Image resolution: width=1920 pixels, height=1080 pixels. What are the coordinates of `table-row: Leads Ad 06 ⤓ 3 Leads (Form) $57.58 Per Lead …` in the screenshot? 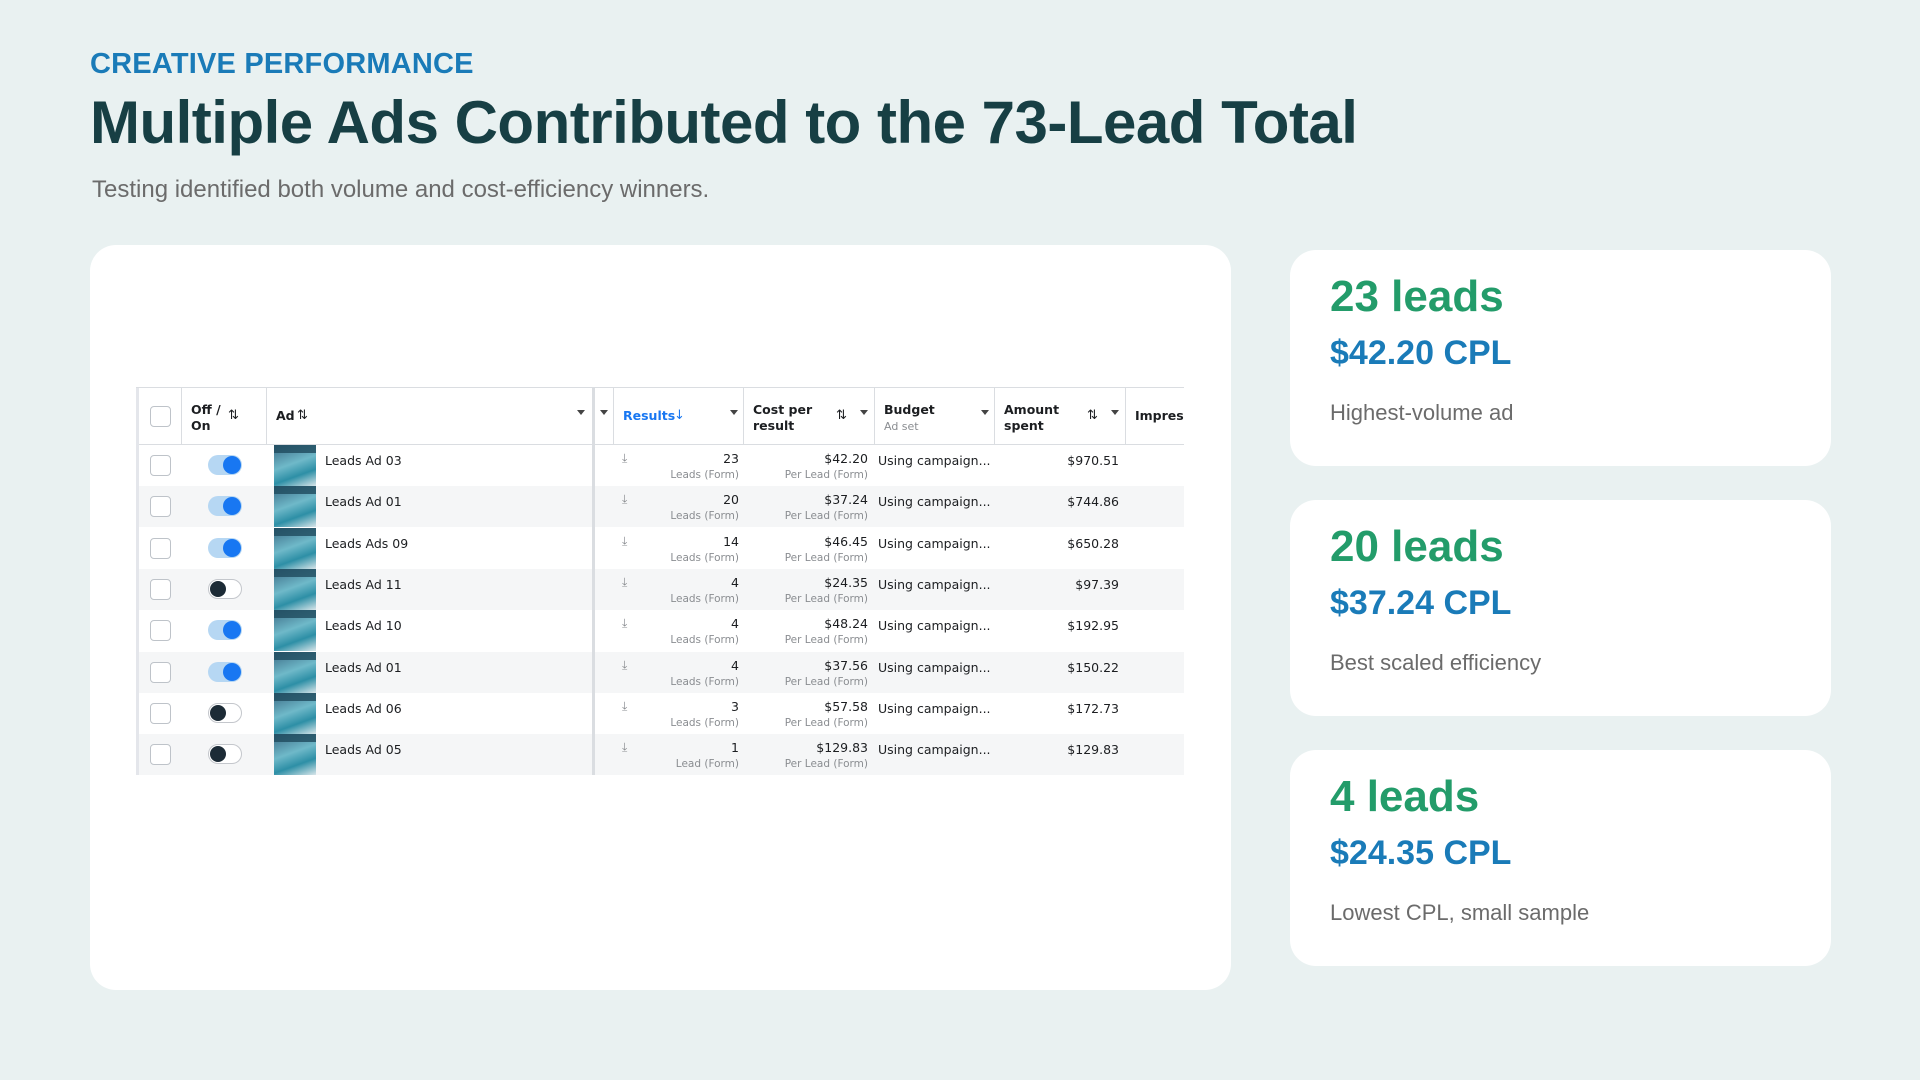 It's located at (660, 713).